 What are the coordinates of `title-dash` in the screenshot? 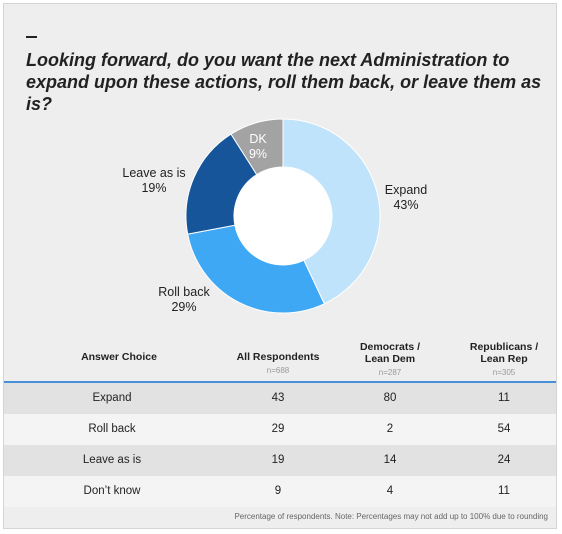 It's located at (31, 37).